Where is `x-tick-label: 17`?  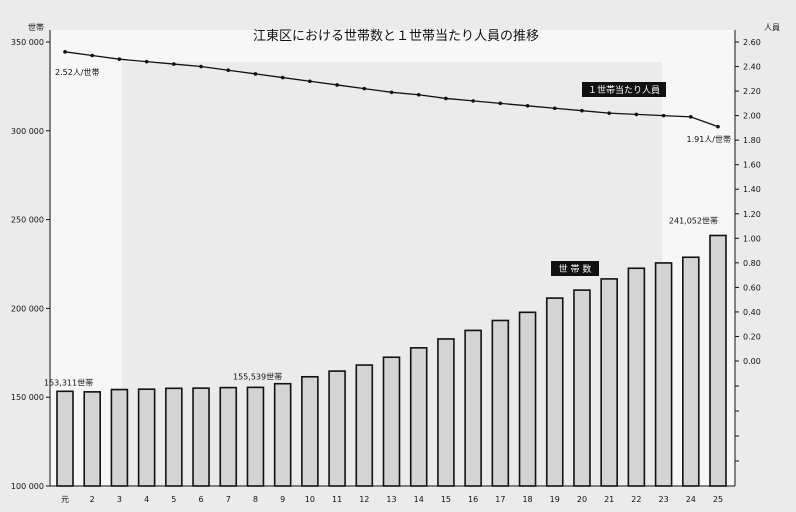 x-tick-label: 17 is located at coordinates (500, 499).